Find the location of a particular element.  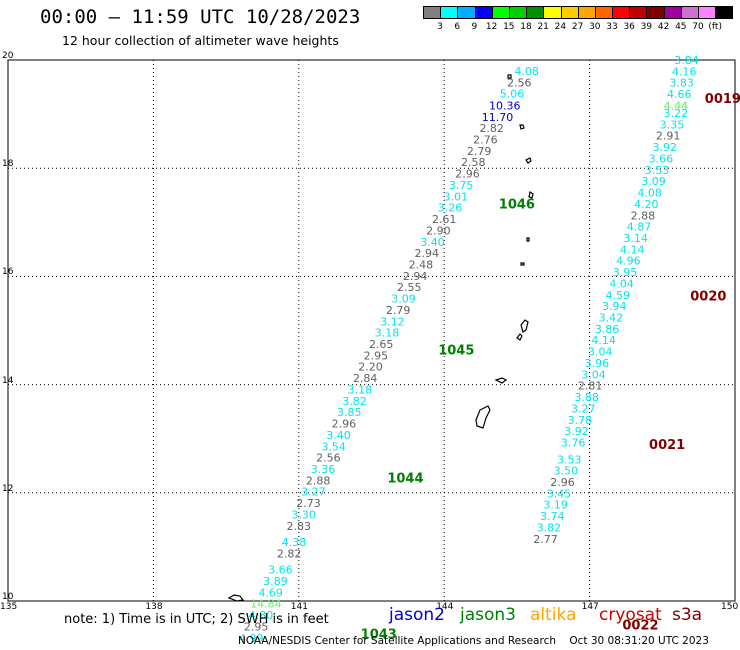

wave-height-value: 2.55 is located at coordinates (409, 287).